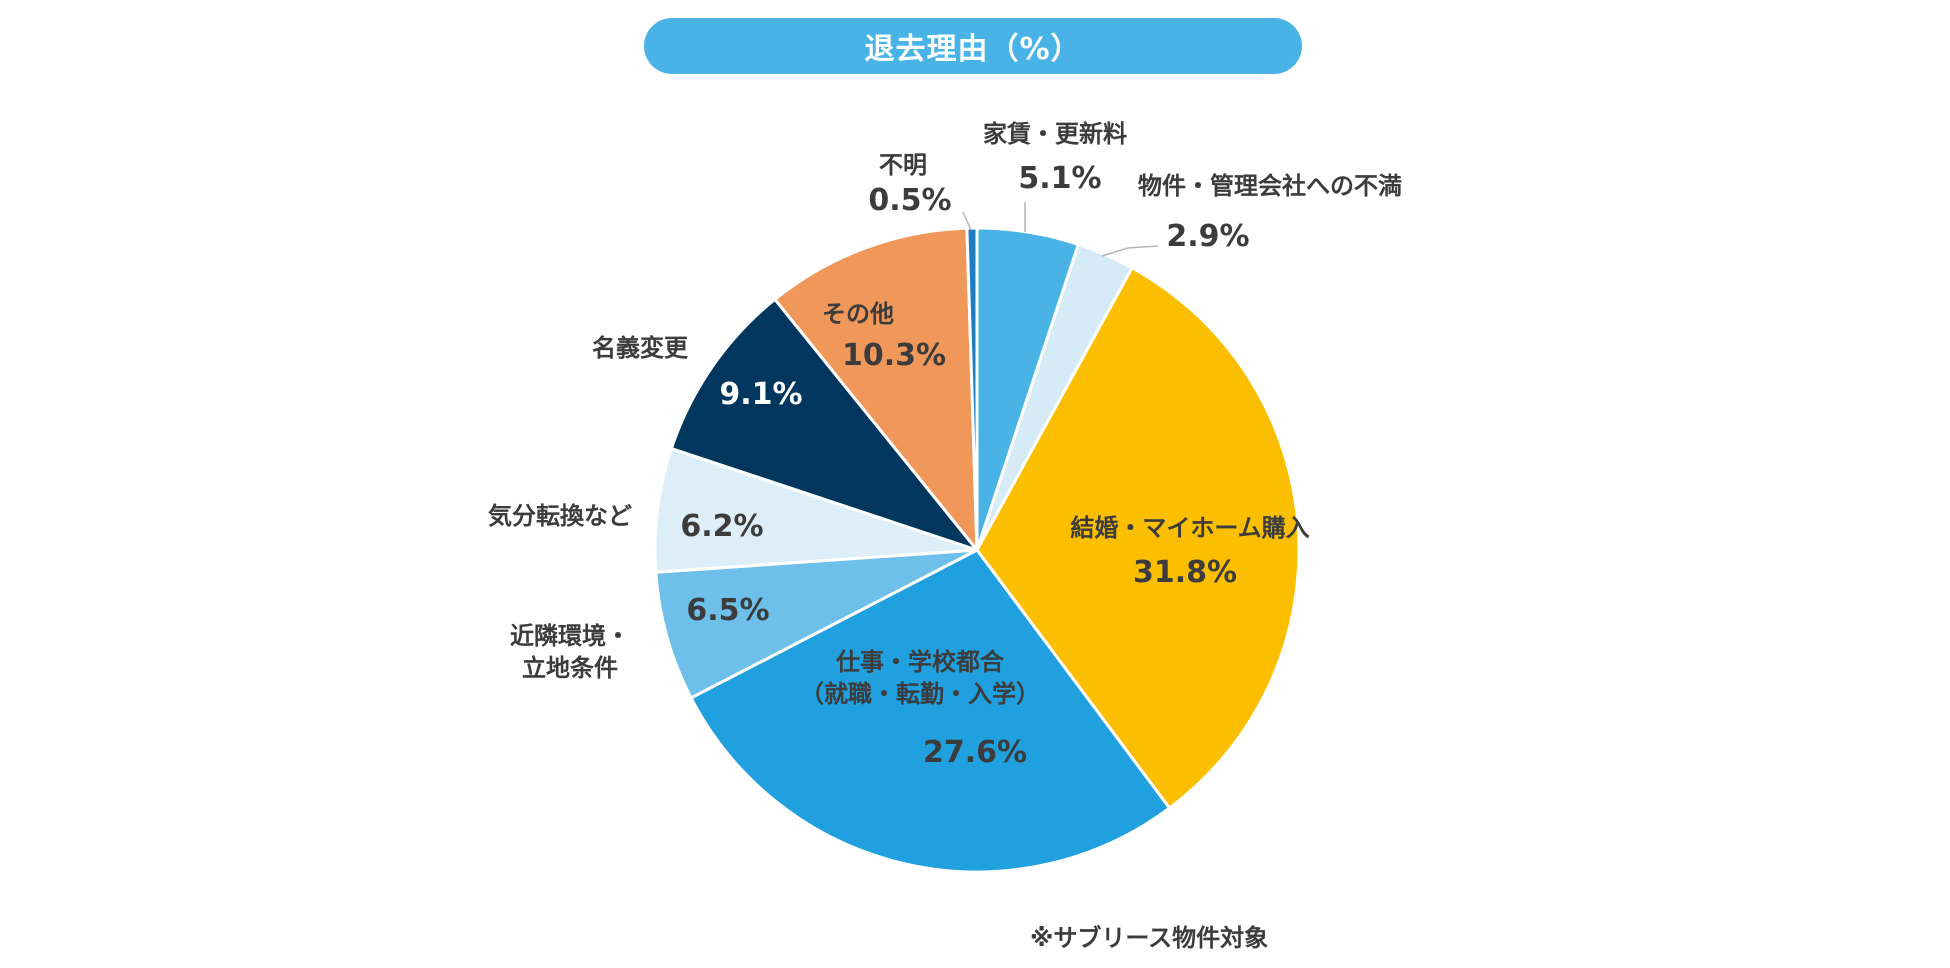  I want to click on leader-lines-layer, so click(1060, 229).